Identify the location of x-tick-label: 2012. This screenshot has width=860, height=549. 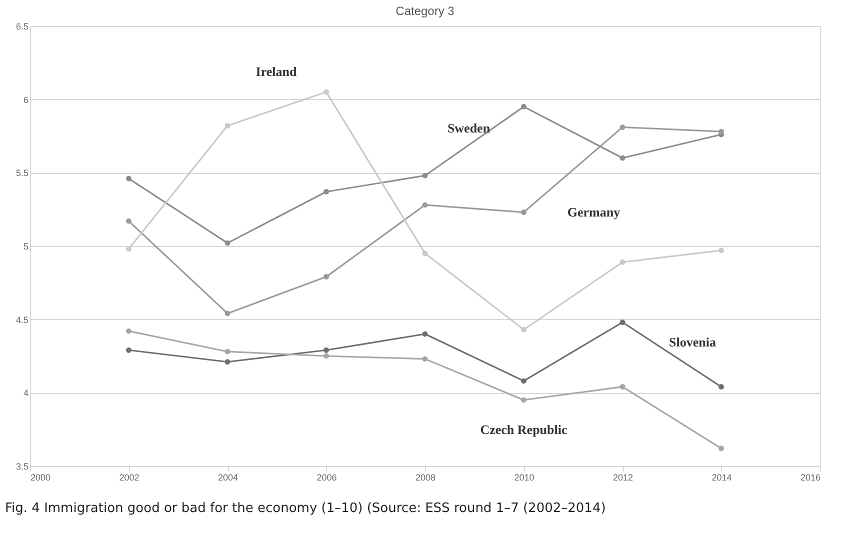
(623, 477).